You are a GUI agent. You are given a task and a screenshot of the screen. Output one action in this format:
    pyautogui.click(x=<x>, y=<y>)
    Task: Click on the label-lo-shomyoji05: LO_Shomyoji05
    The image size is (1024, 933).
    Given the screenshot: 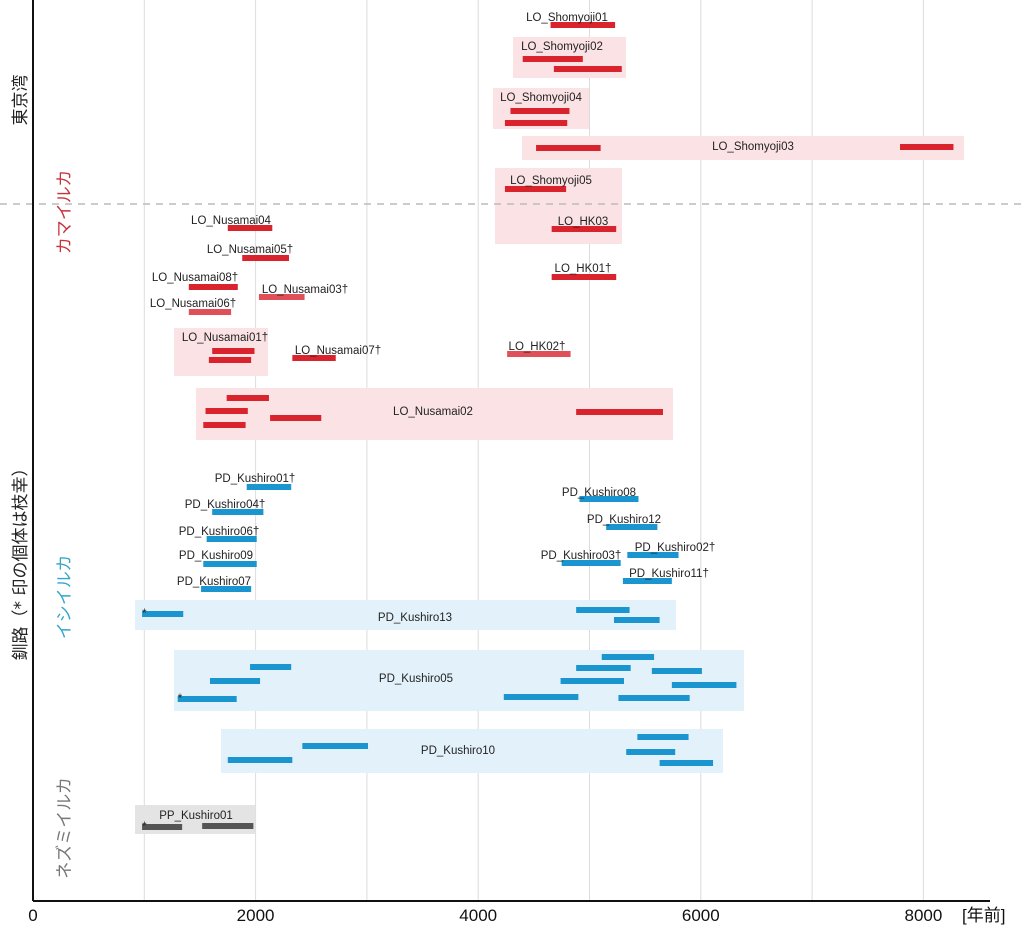 What is the action you would take?
    pyautogui.click(x=551, y=181)
    